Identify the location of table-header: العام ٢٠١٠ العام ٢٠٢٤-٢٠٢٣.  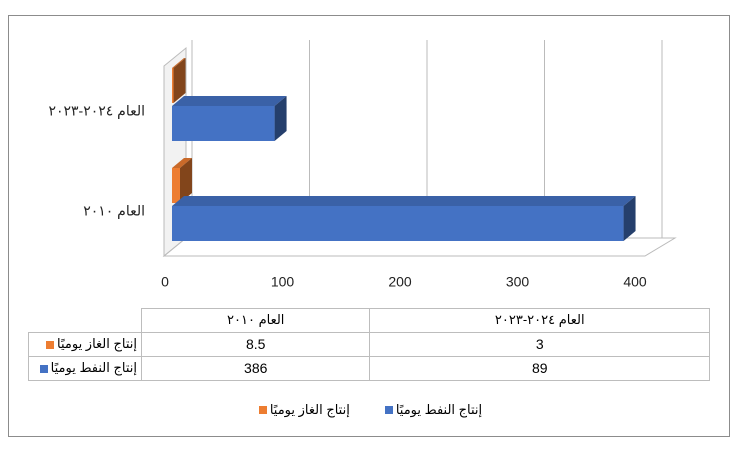
(369, 320).